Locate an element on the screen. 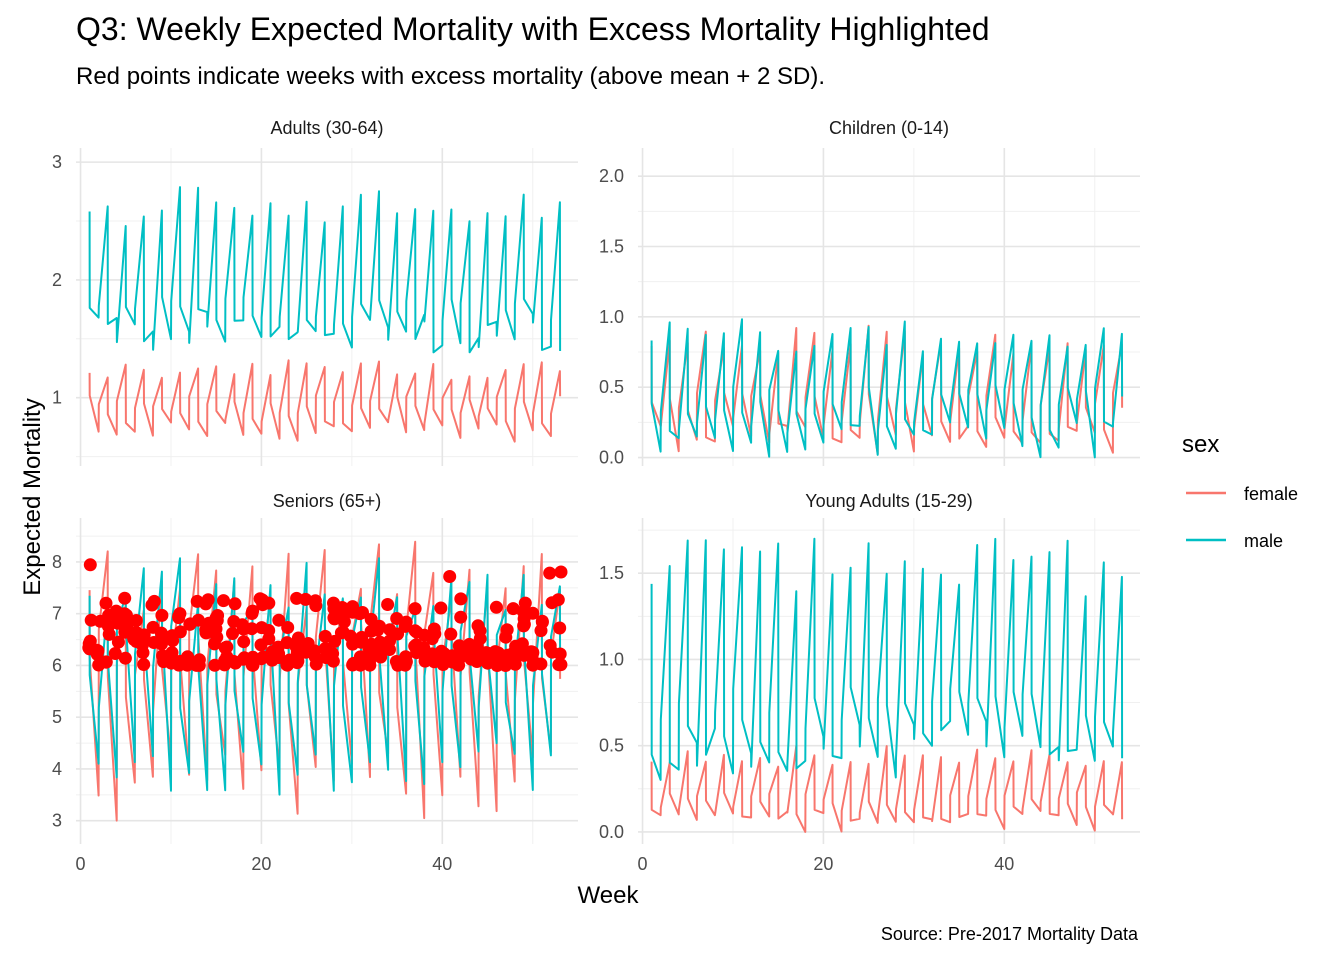  y-tick-label: 1 is located at coordinates (57, 398).